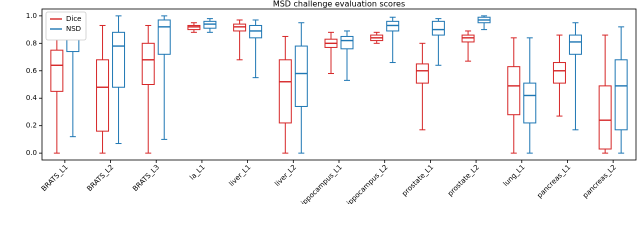 Image resolution: width=640 pixels, height=240 pixels. What do you see at coordinates (339, 4) in the screenshot?
I see `chart-title: MSD challenge evaluation scores` at bounding box center [339, 4].